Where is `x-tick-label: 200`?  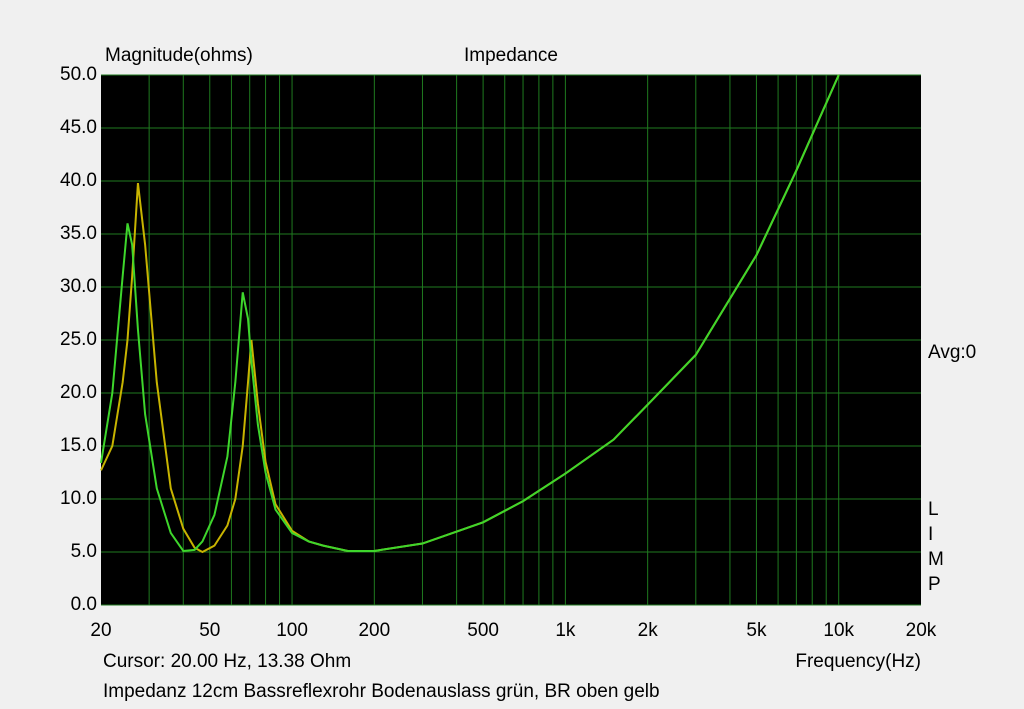
x-tick-label: 200 is located at coordinates (374, 630).